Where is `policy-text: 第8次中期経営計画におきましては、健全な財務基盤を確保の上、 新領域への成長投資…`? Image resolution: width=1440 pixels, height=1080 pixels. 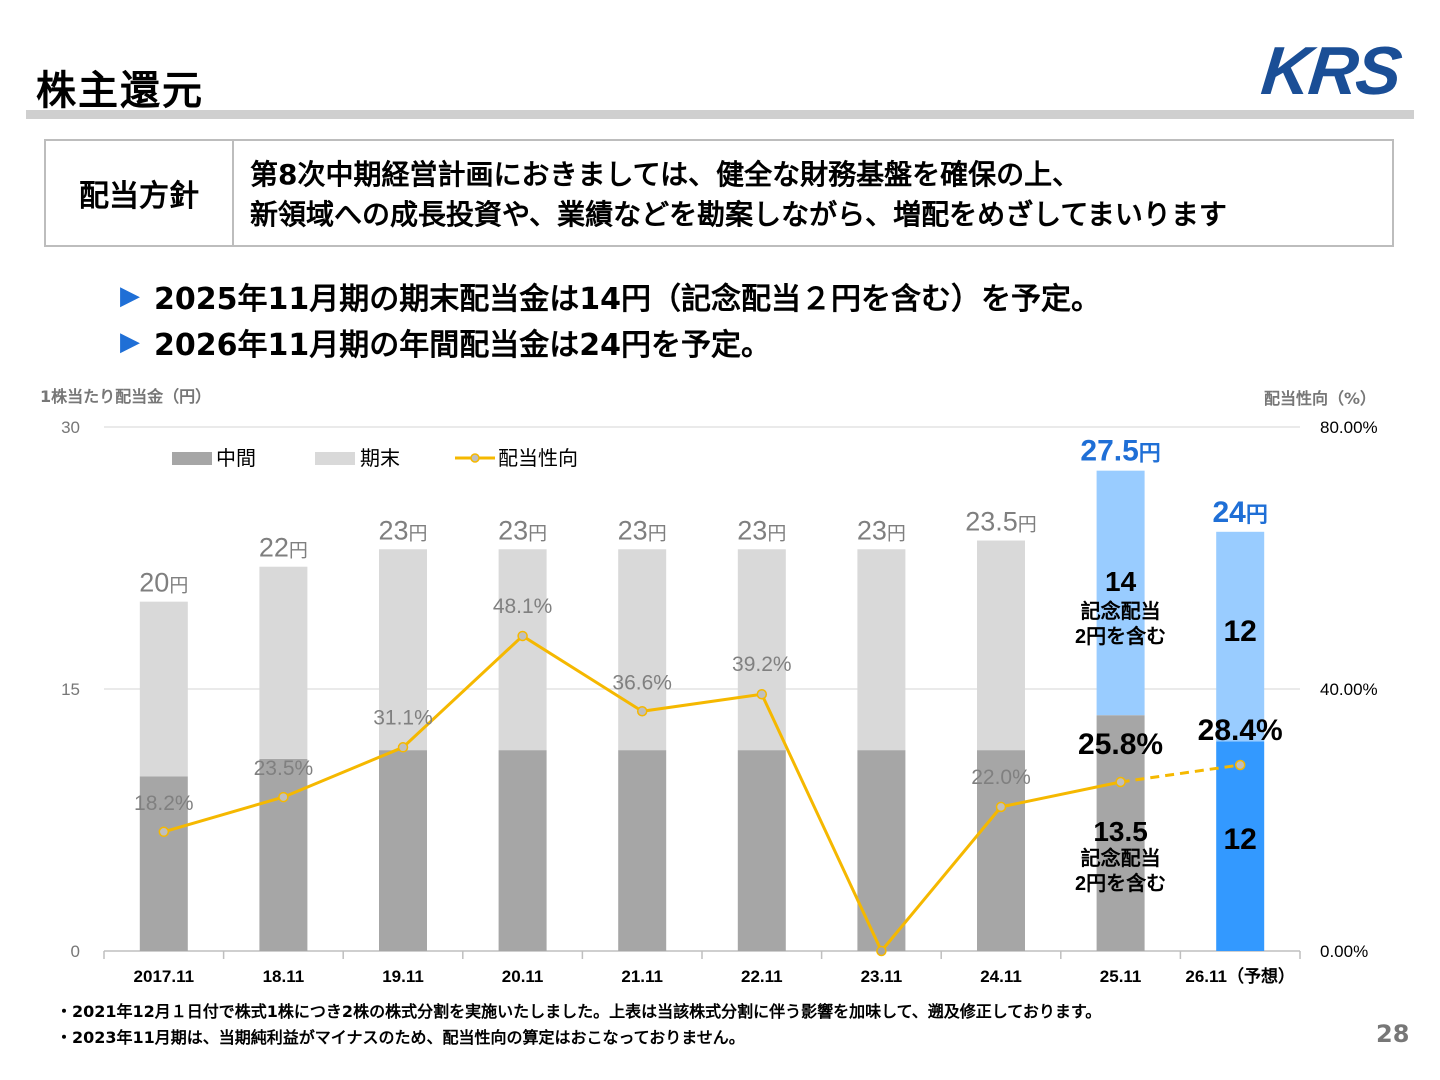
policy-text: 第8次中期経営計画におきましては、健全な財務基盤を確保の上、 新領域への成長投資… is located at coordinates (738, 195).